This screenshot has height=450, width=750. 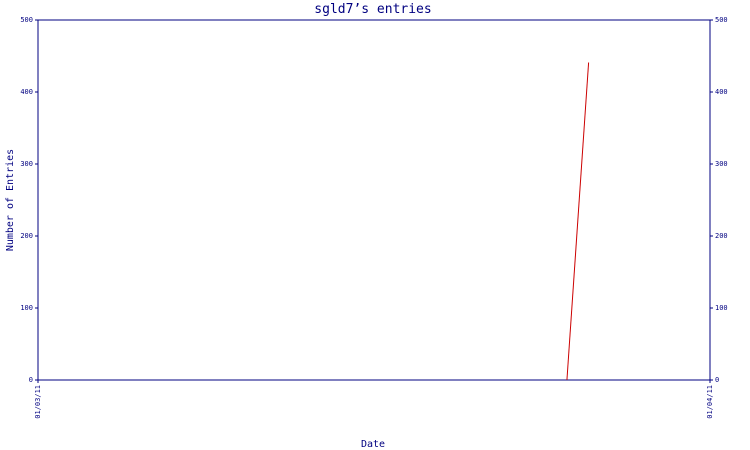 What do you see at coordinates (721, 308) in the screenshot?
I see `y2-tick-label: 100` at bounding box center [721, 308].